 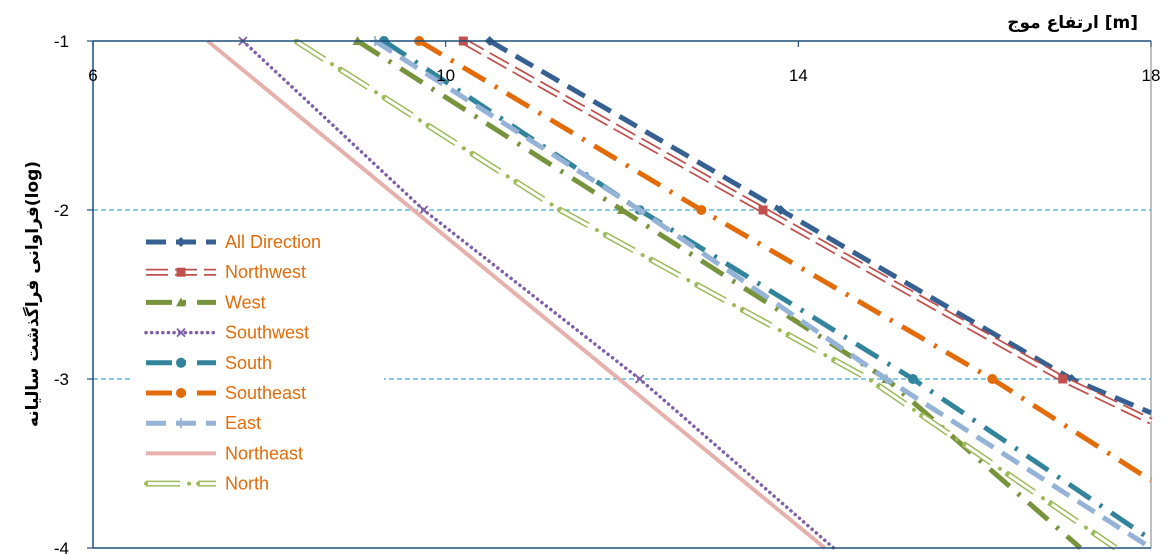 I want to click on legend-label: All Direction, so click(x=273, y=242).